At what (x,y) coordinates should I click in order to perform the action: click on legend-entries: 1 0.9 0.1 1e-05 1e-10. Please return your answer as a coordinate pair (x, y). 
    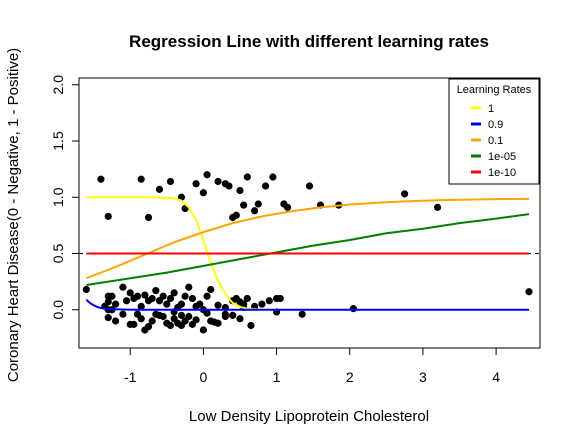
    Looking at the image, I should click on (493, 141).